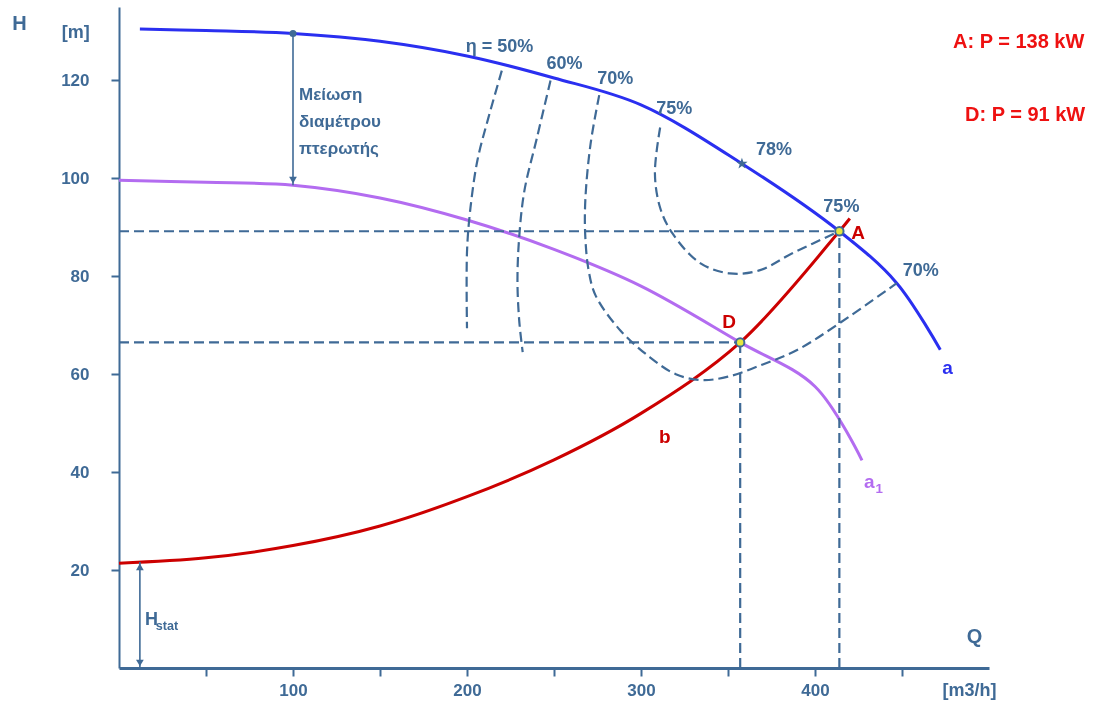  I want to click on y-tick-label: 20, so click(80, 570).